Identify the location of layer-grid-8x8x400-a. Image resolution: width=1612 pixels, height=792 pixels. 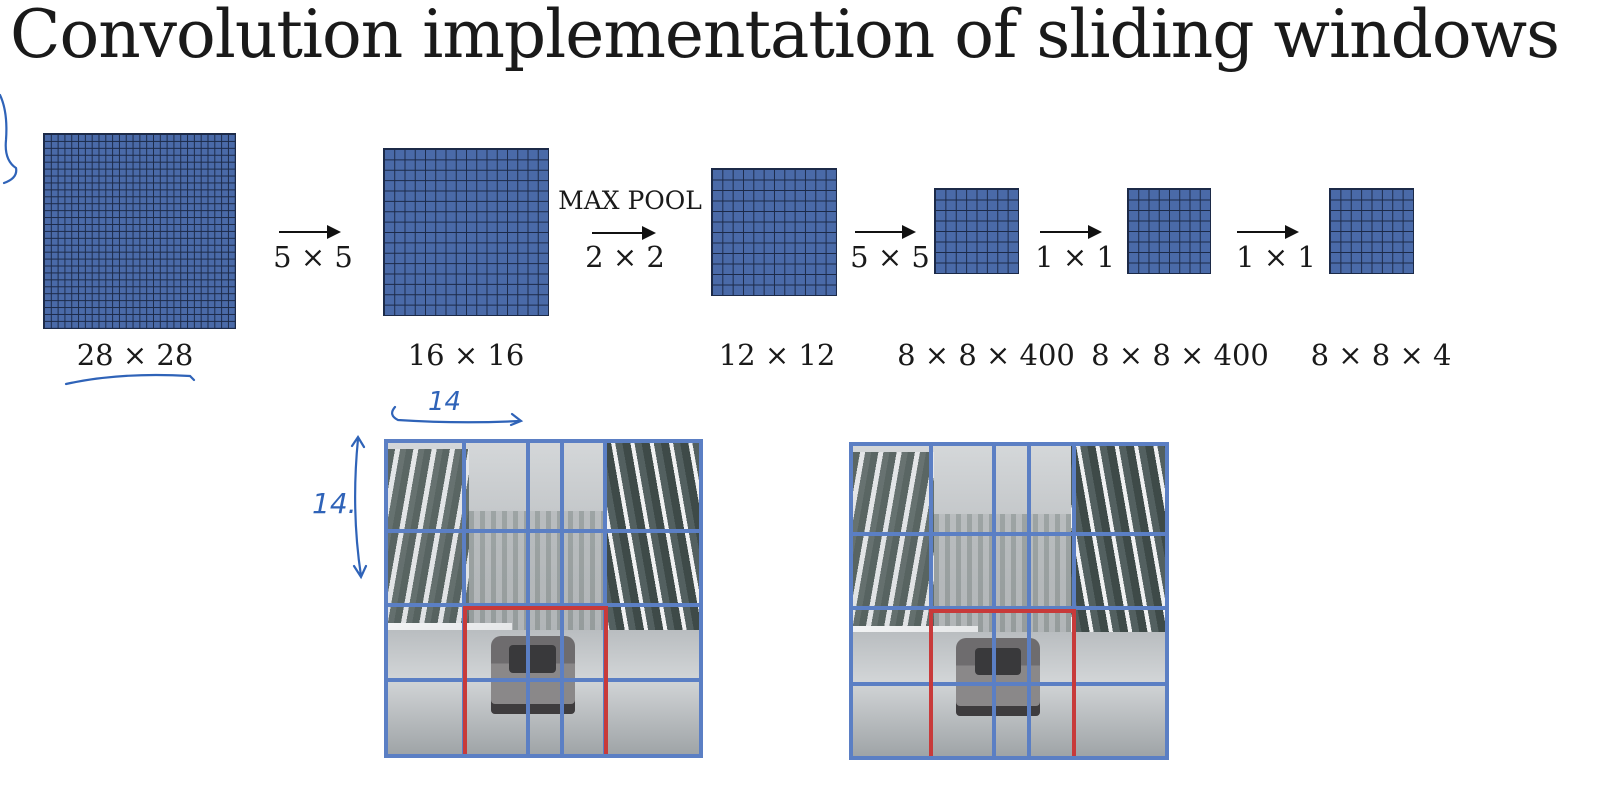
(976, 231).